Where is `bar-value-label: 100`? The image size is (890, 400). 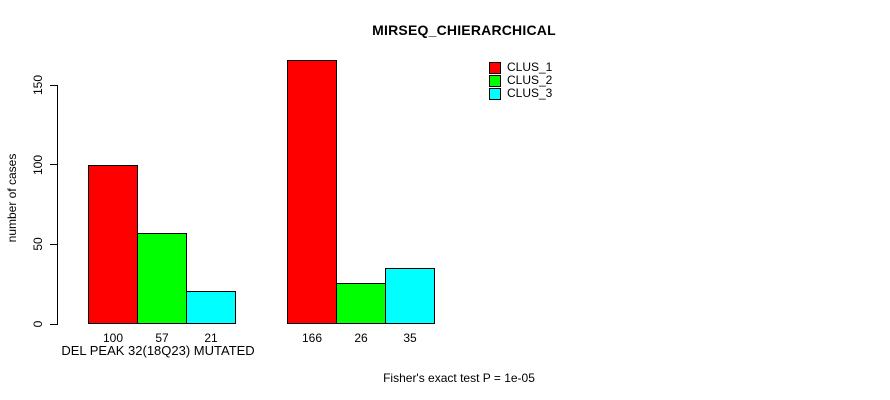 bar-value-label: 100 is located at coordinates (113, 338).